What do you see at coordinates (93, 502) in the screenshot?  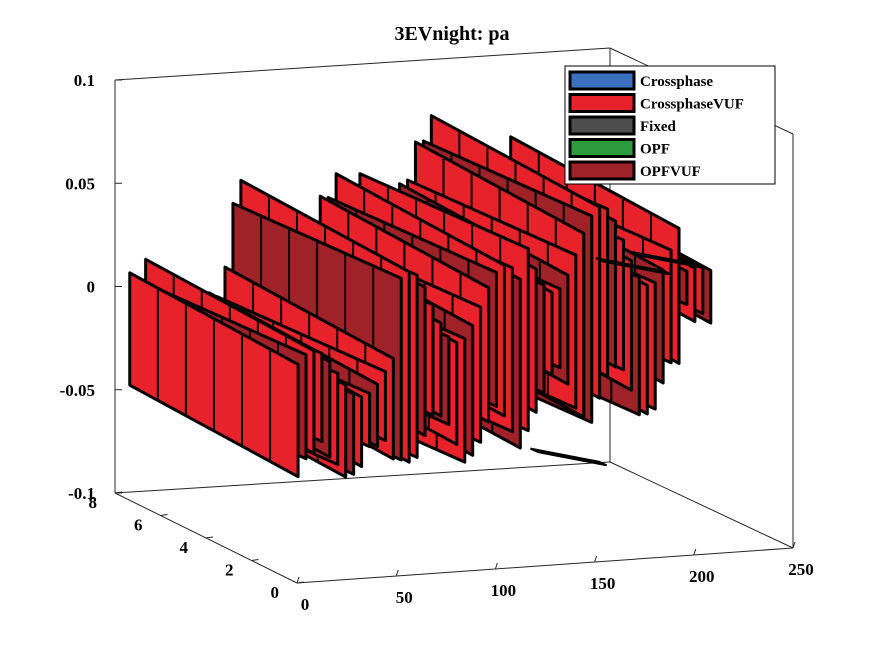 I see `y-tick-label: 8` at bounding box center [93, 502].